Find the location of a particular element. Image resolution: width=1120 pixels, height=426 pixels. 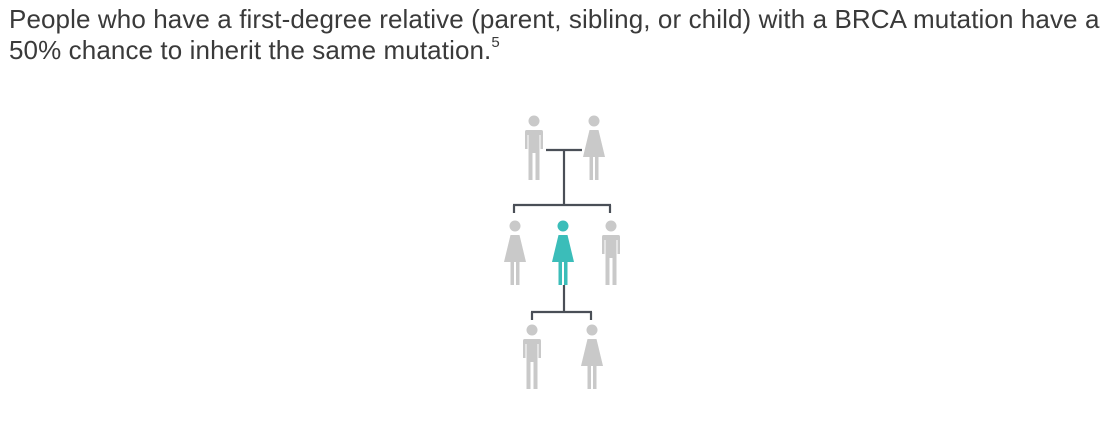

sibling-female-icon-highlighted is located at coordinates (563, 252).